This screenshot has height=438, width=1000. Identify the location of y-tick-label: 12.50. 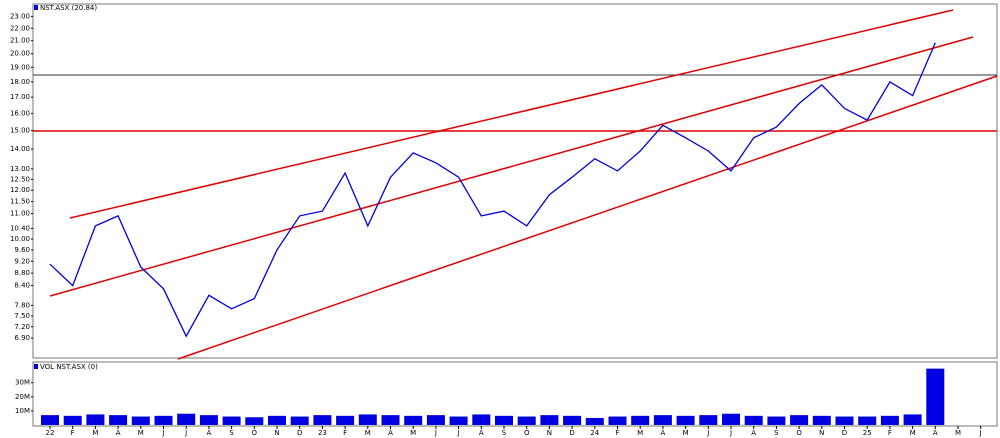
(20, 179).